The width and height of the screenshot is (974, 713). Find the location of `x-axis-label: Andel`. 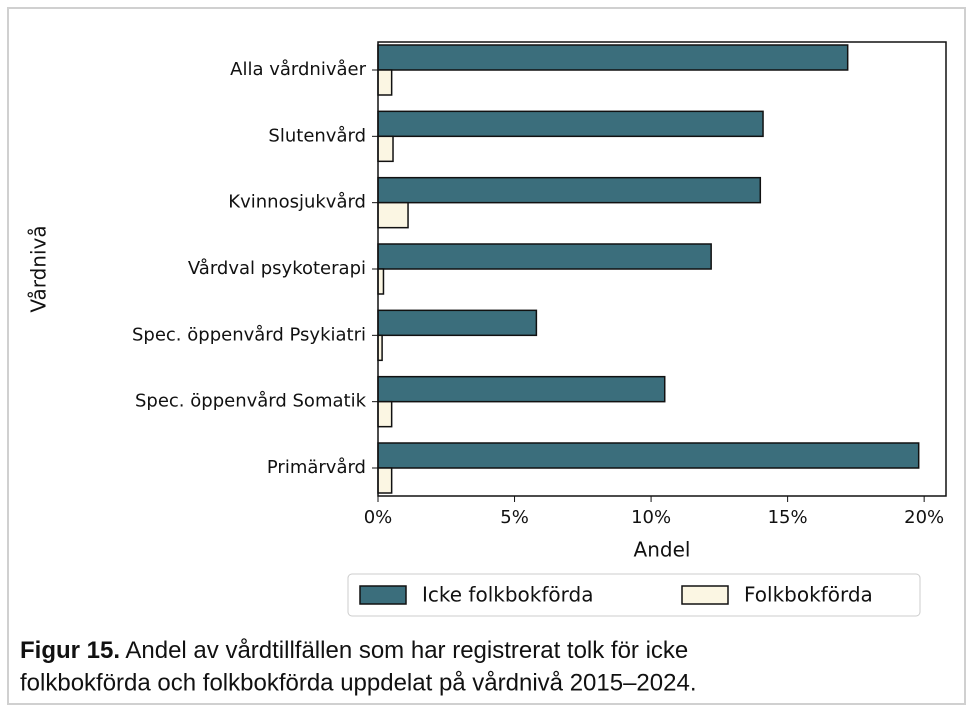

x-axis-label: Andel is located at coordinates (662, 550).